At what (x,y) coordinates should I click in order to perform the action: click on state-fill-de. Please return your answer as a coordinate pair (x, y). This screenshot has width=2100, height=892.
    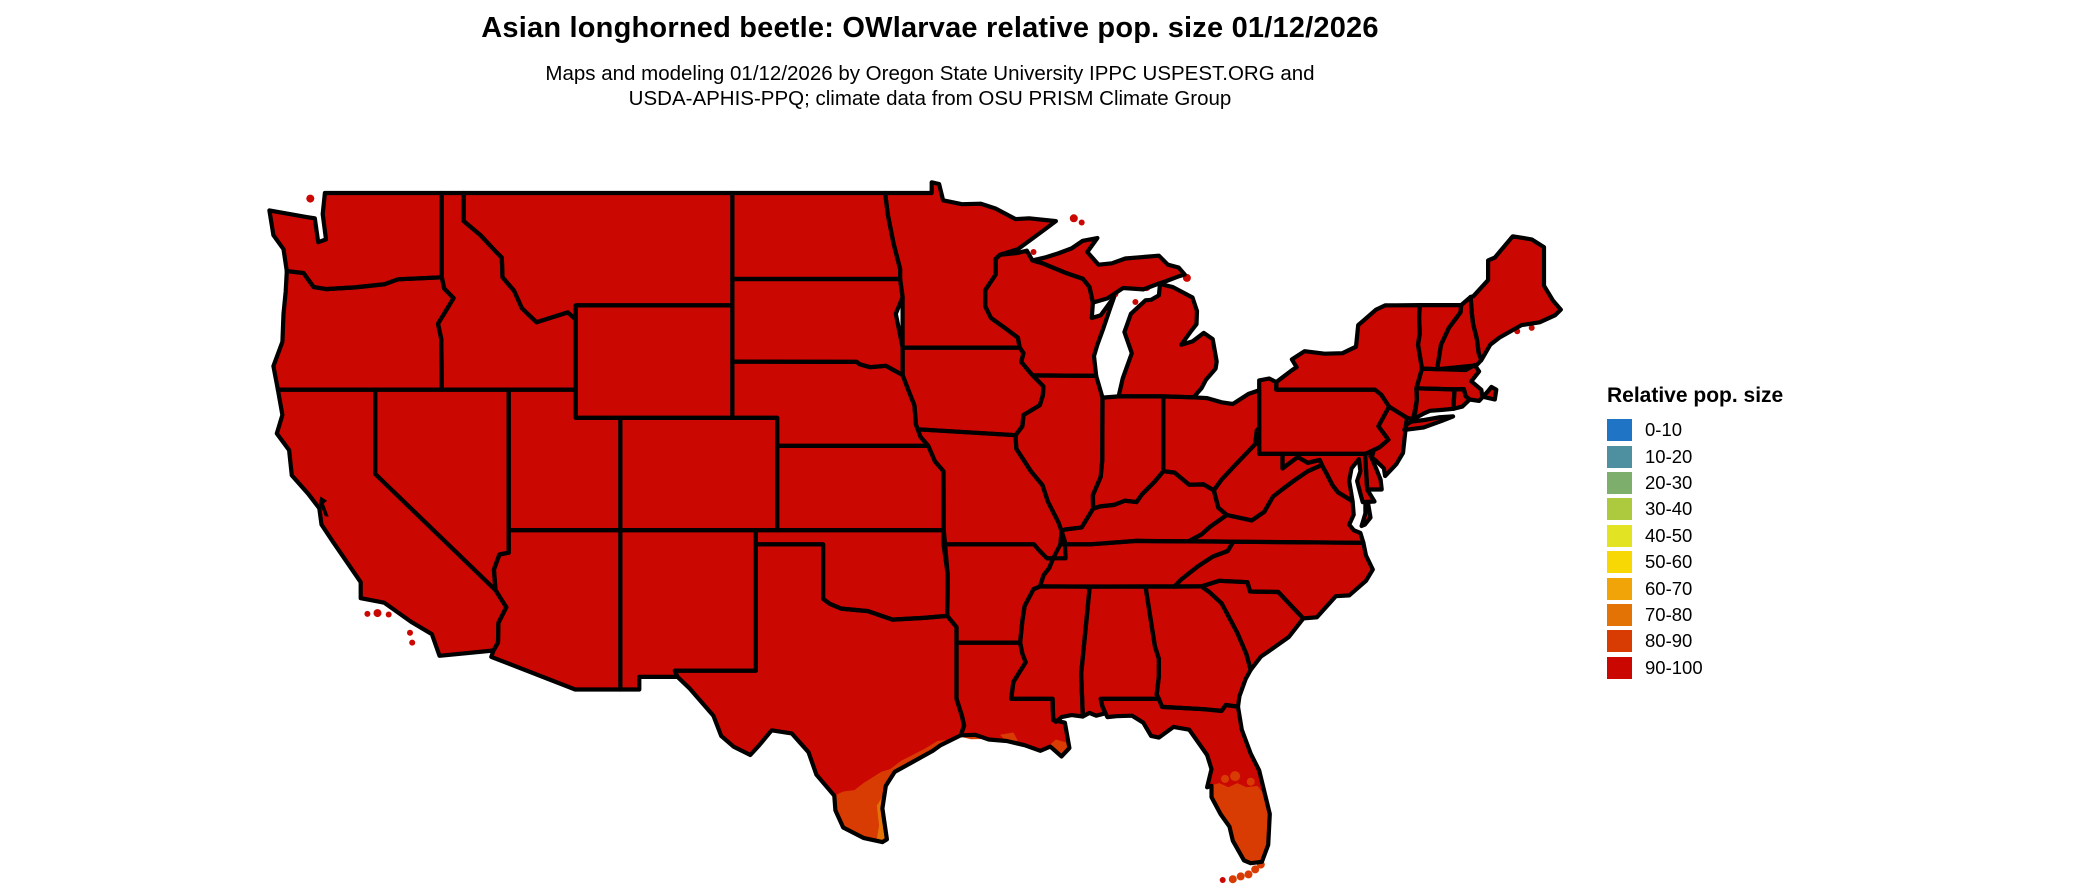
    Looking at the image, I should click on (1373, 470).